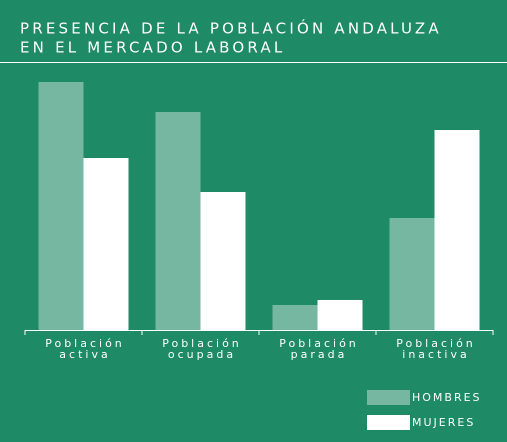  I want to click on chart-title: PRESENCIA DE LA POBLACIÓN ANDALUZA, so click(231, 28).